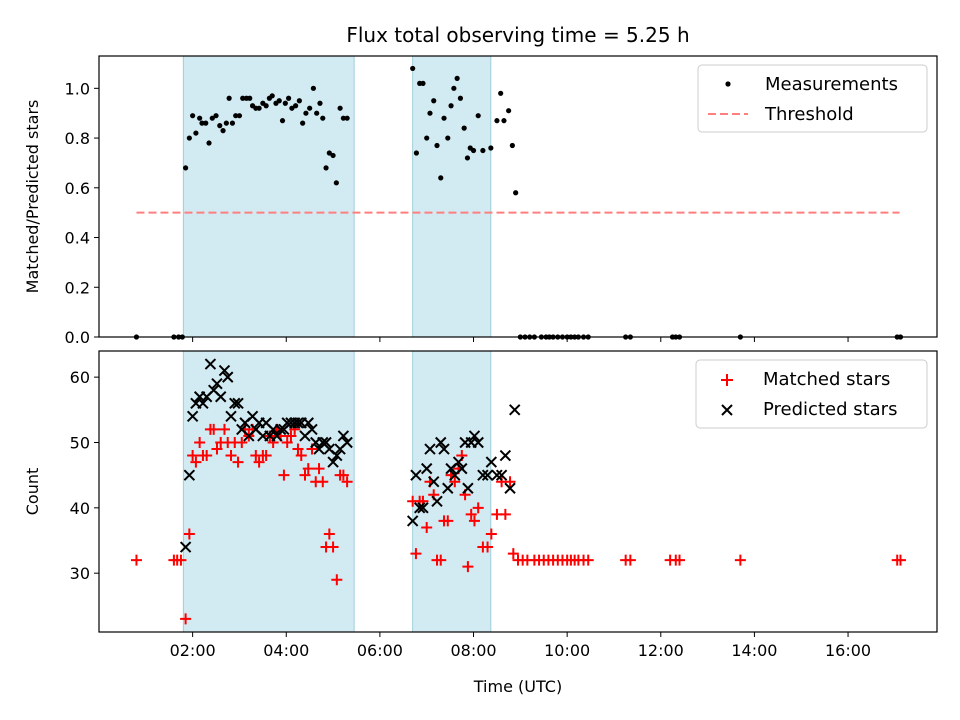  Describe the element at coordinates (32, 492) in the screenshot. I see `y-axis-label: Count` at that location.